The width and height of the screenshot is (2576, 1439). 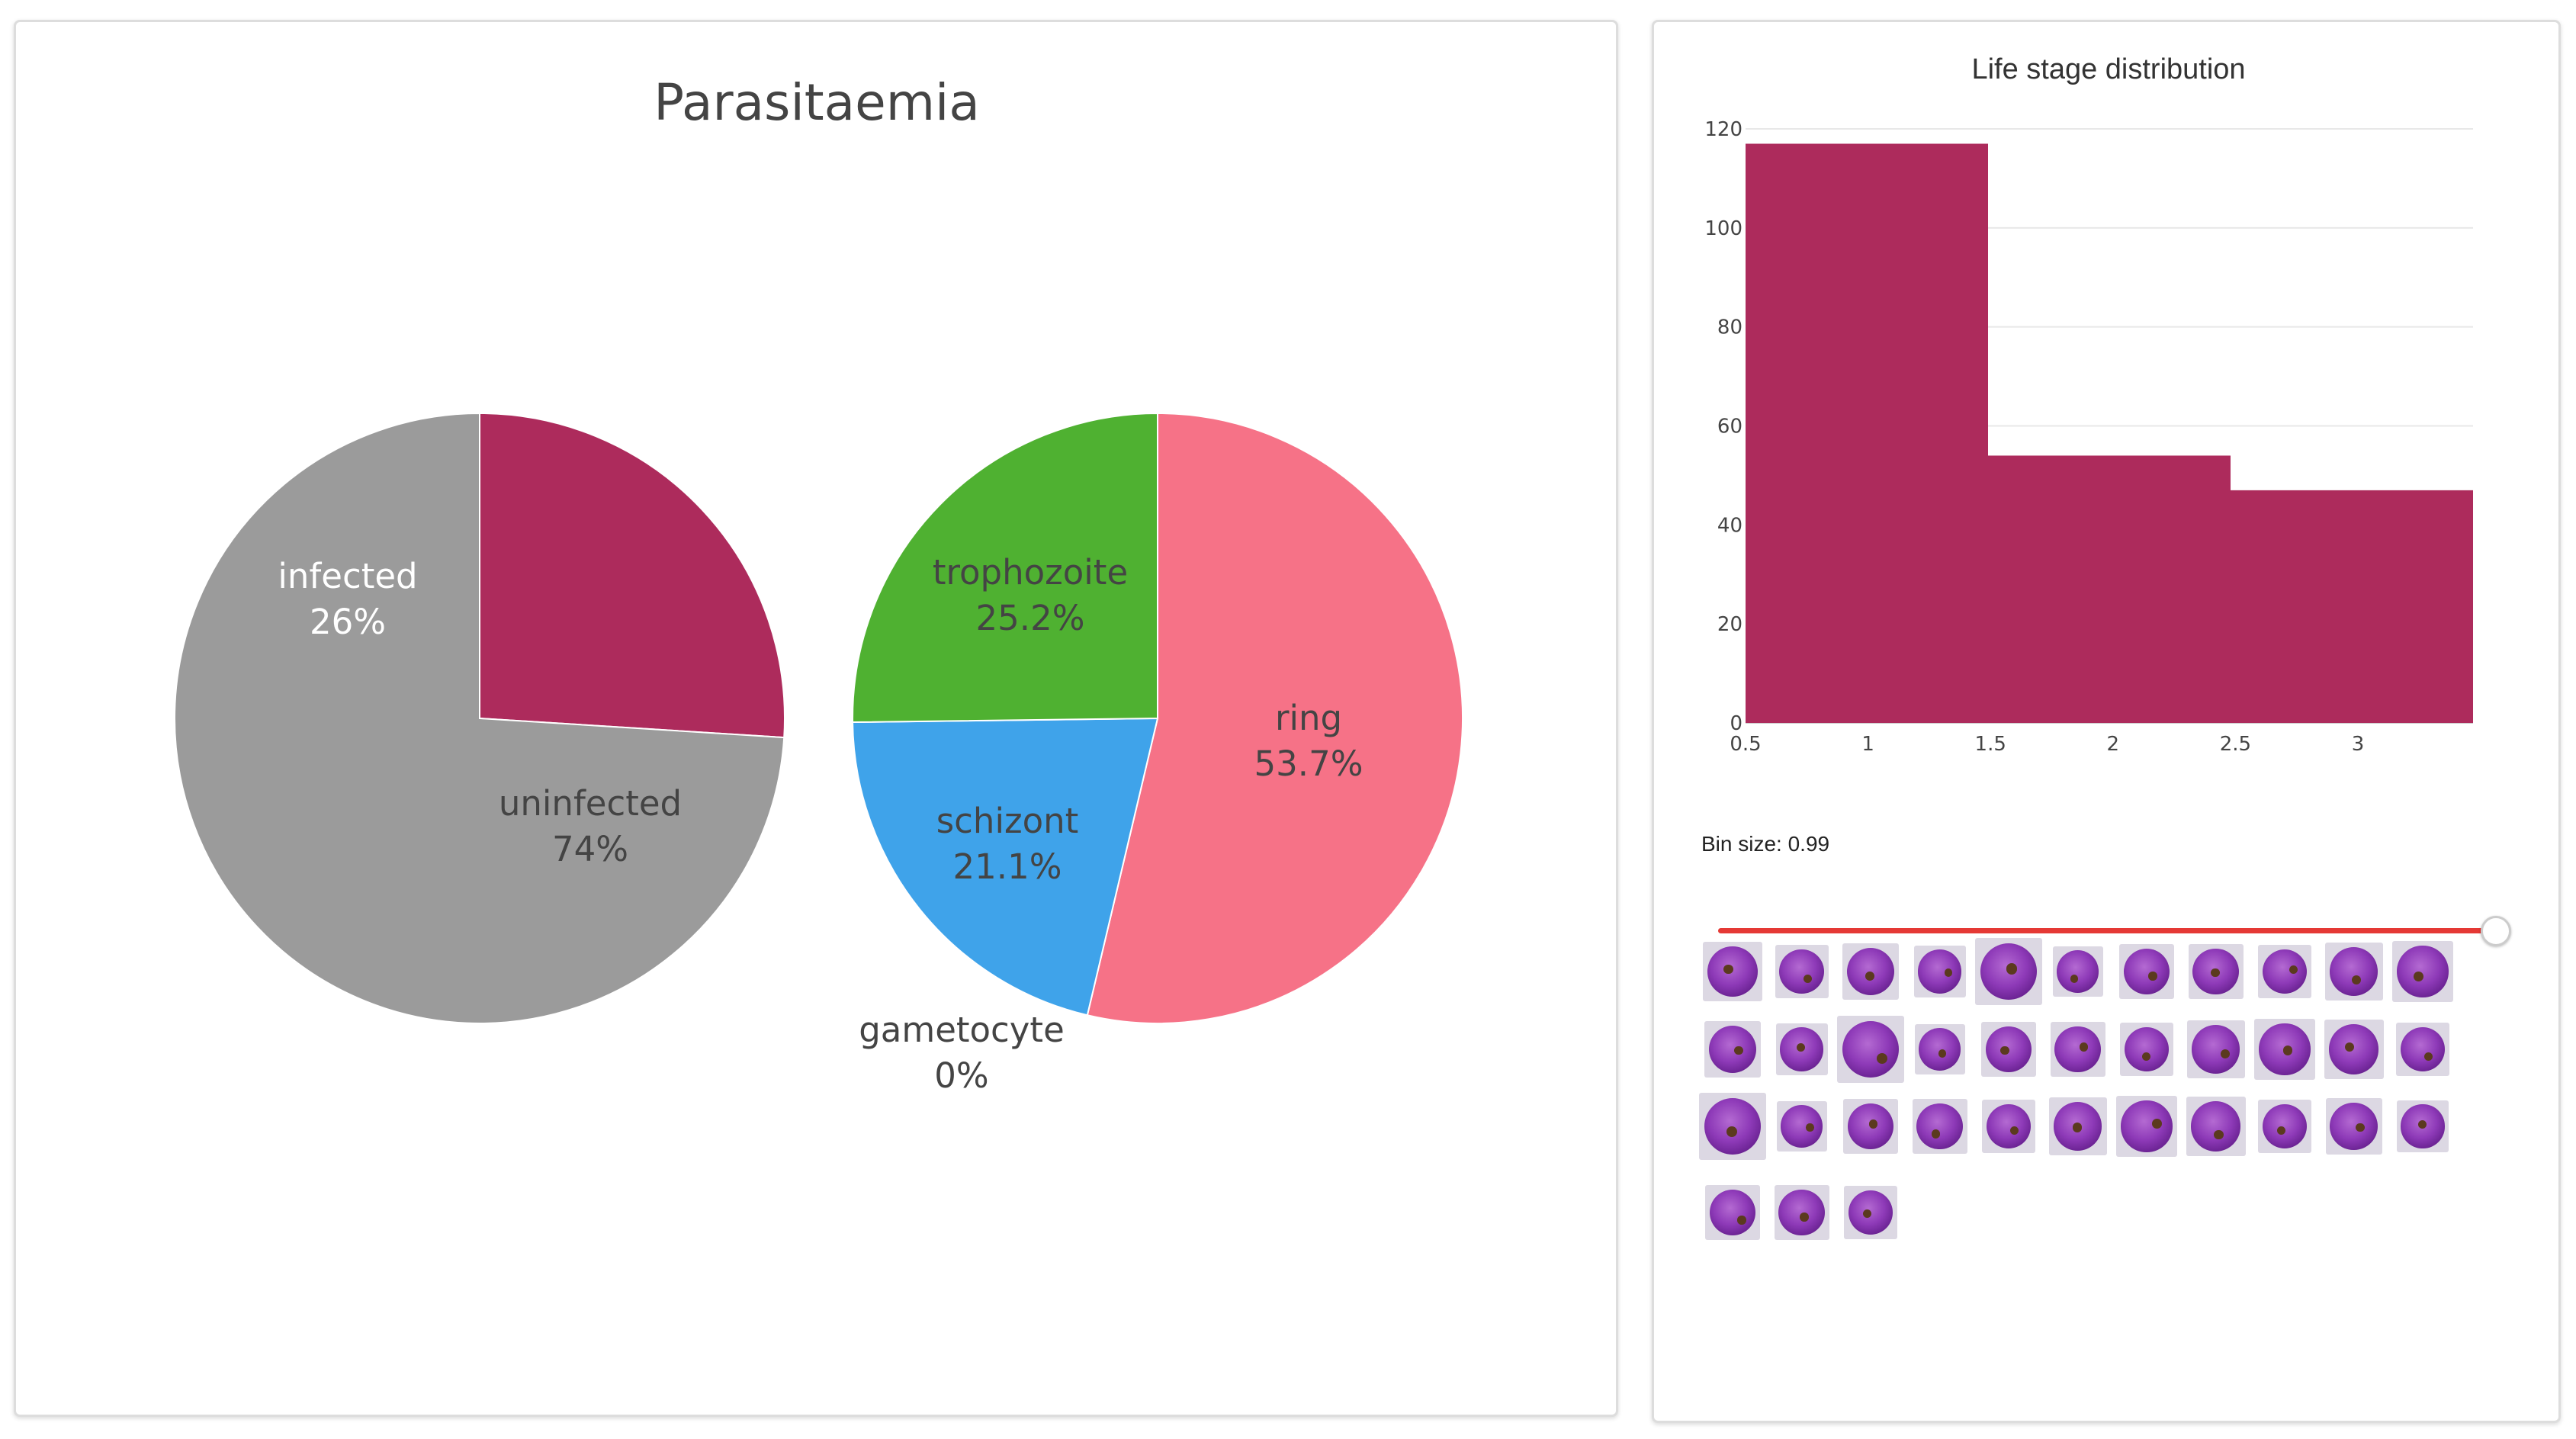 What do you see at coordinates (632, 575) in the screenshot?
I see `pie-slice-infected` at bounding box center [632, 575].